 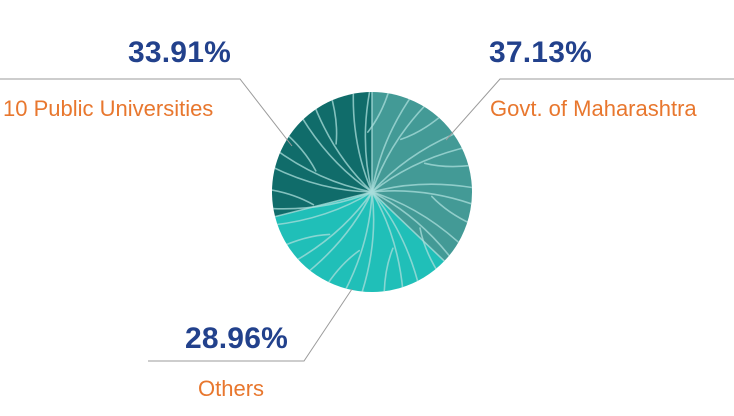 What do you see at coordinates (108, 108) in the screenshot?
I see `data-label-category: 10 Public Universities` at bounding box center [108, 108].